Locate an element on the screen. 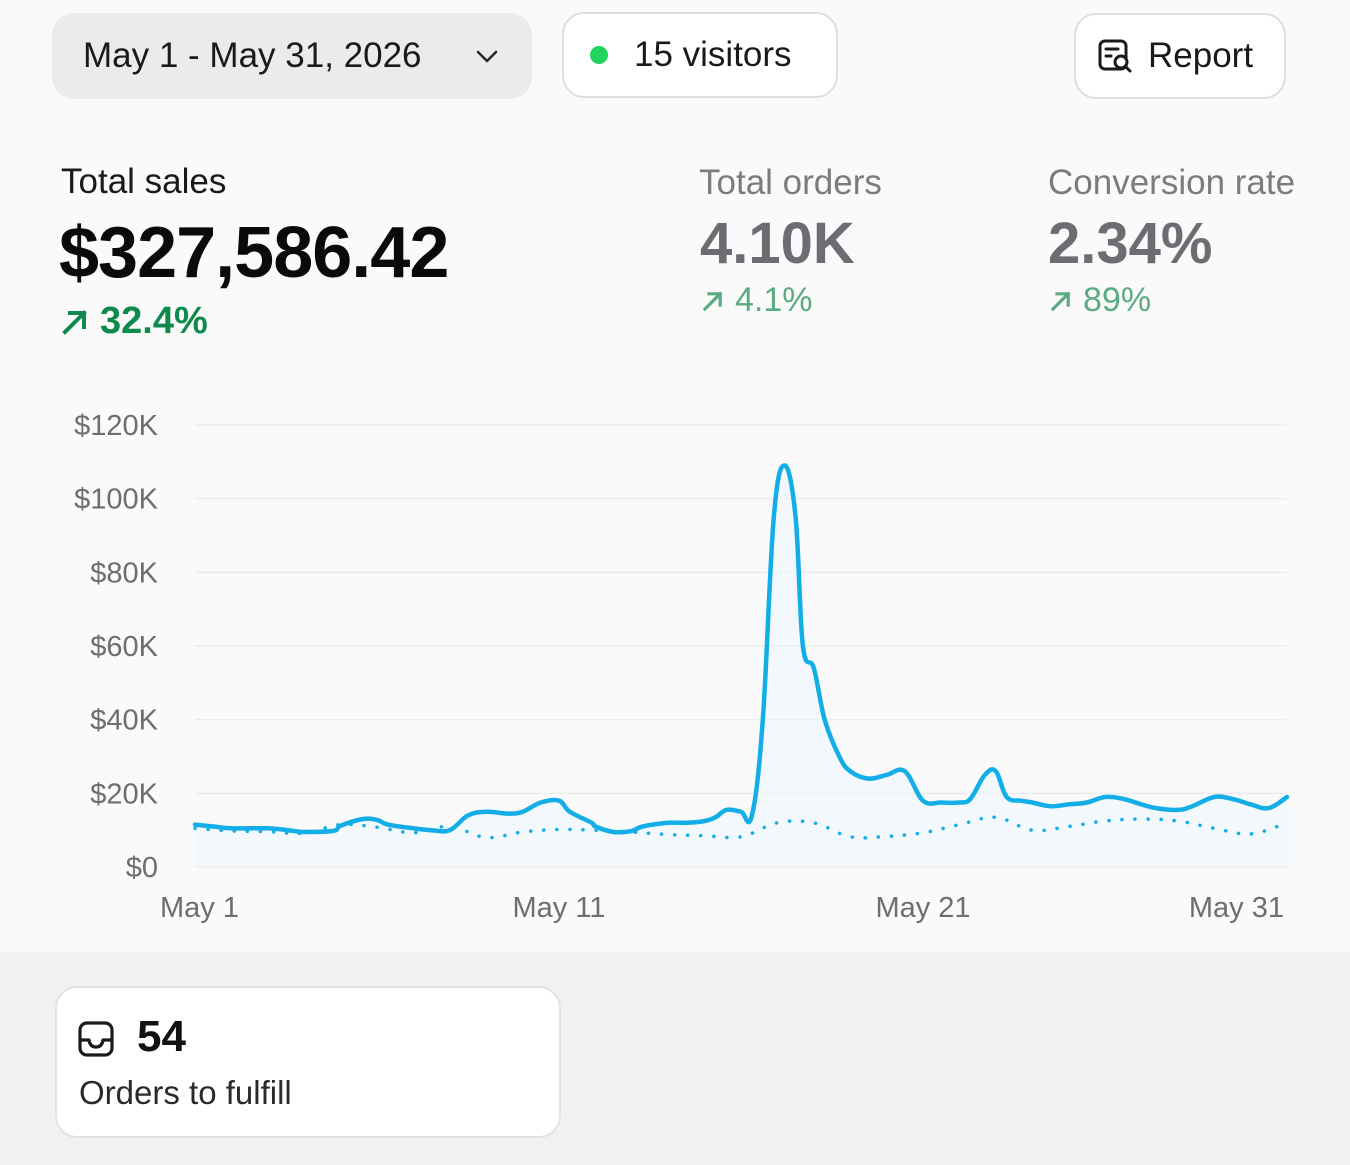  total-sales-change: 32.4% is located at coordinates (134, 321).